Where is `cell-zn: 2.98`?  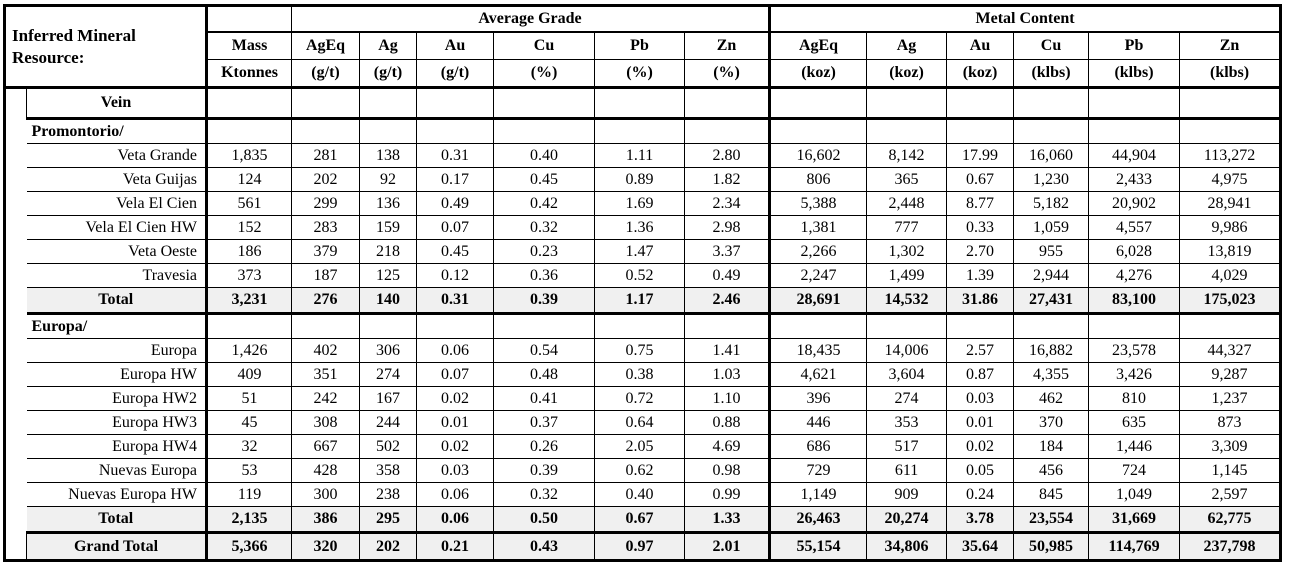 cell-zn: 2.98 is located at coordinates (728, 227).